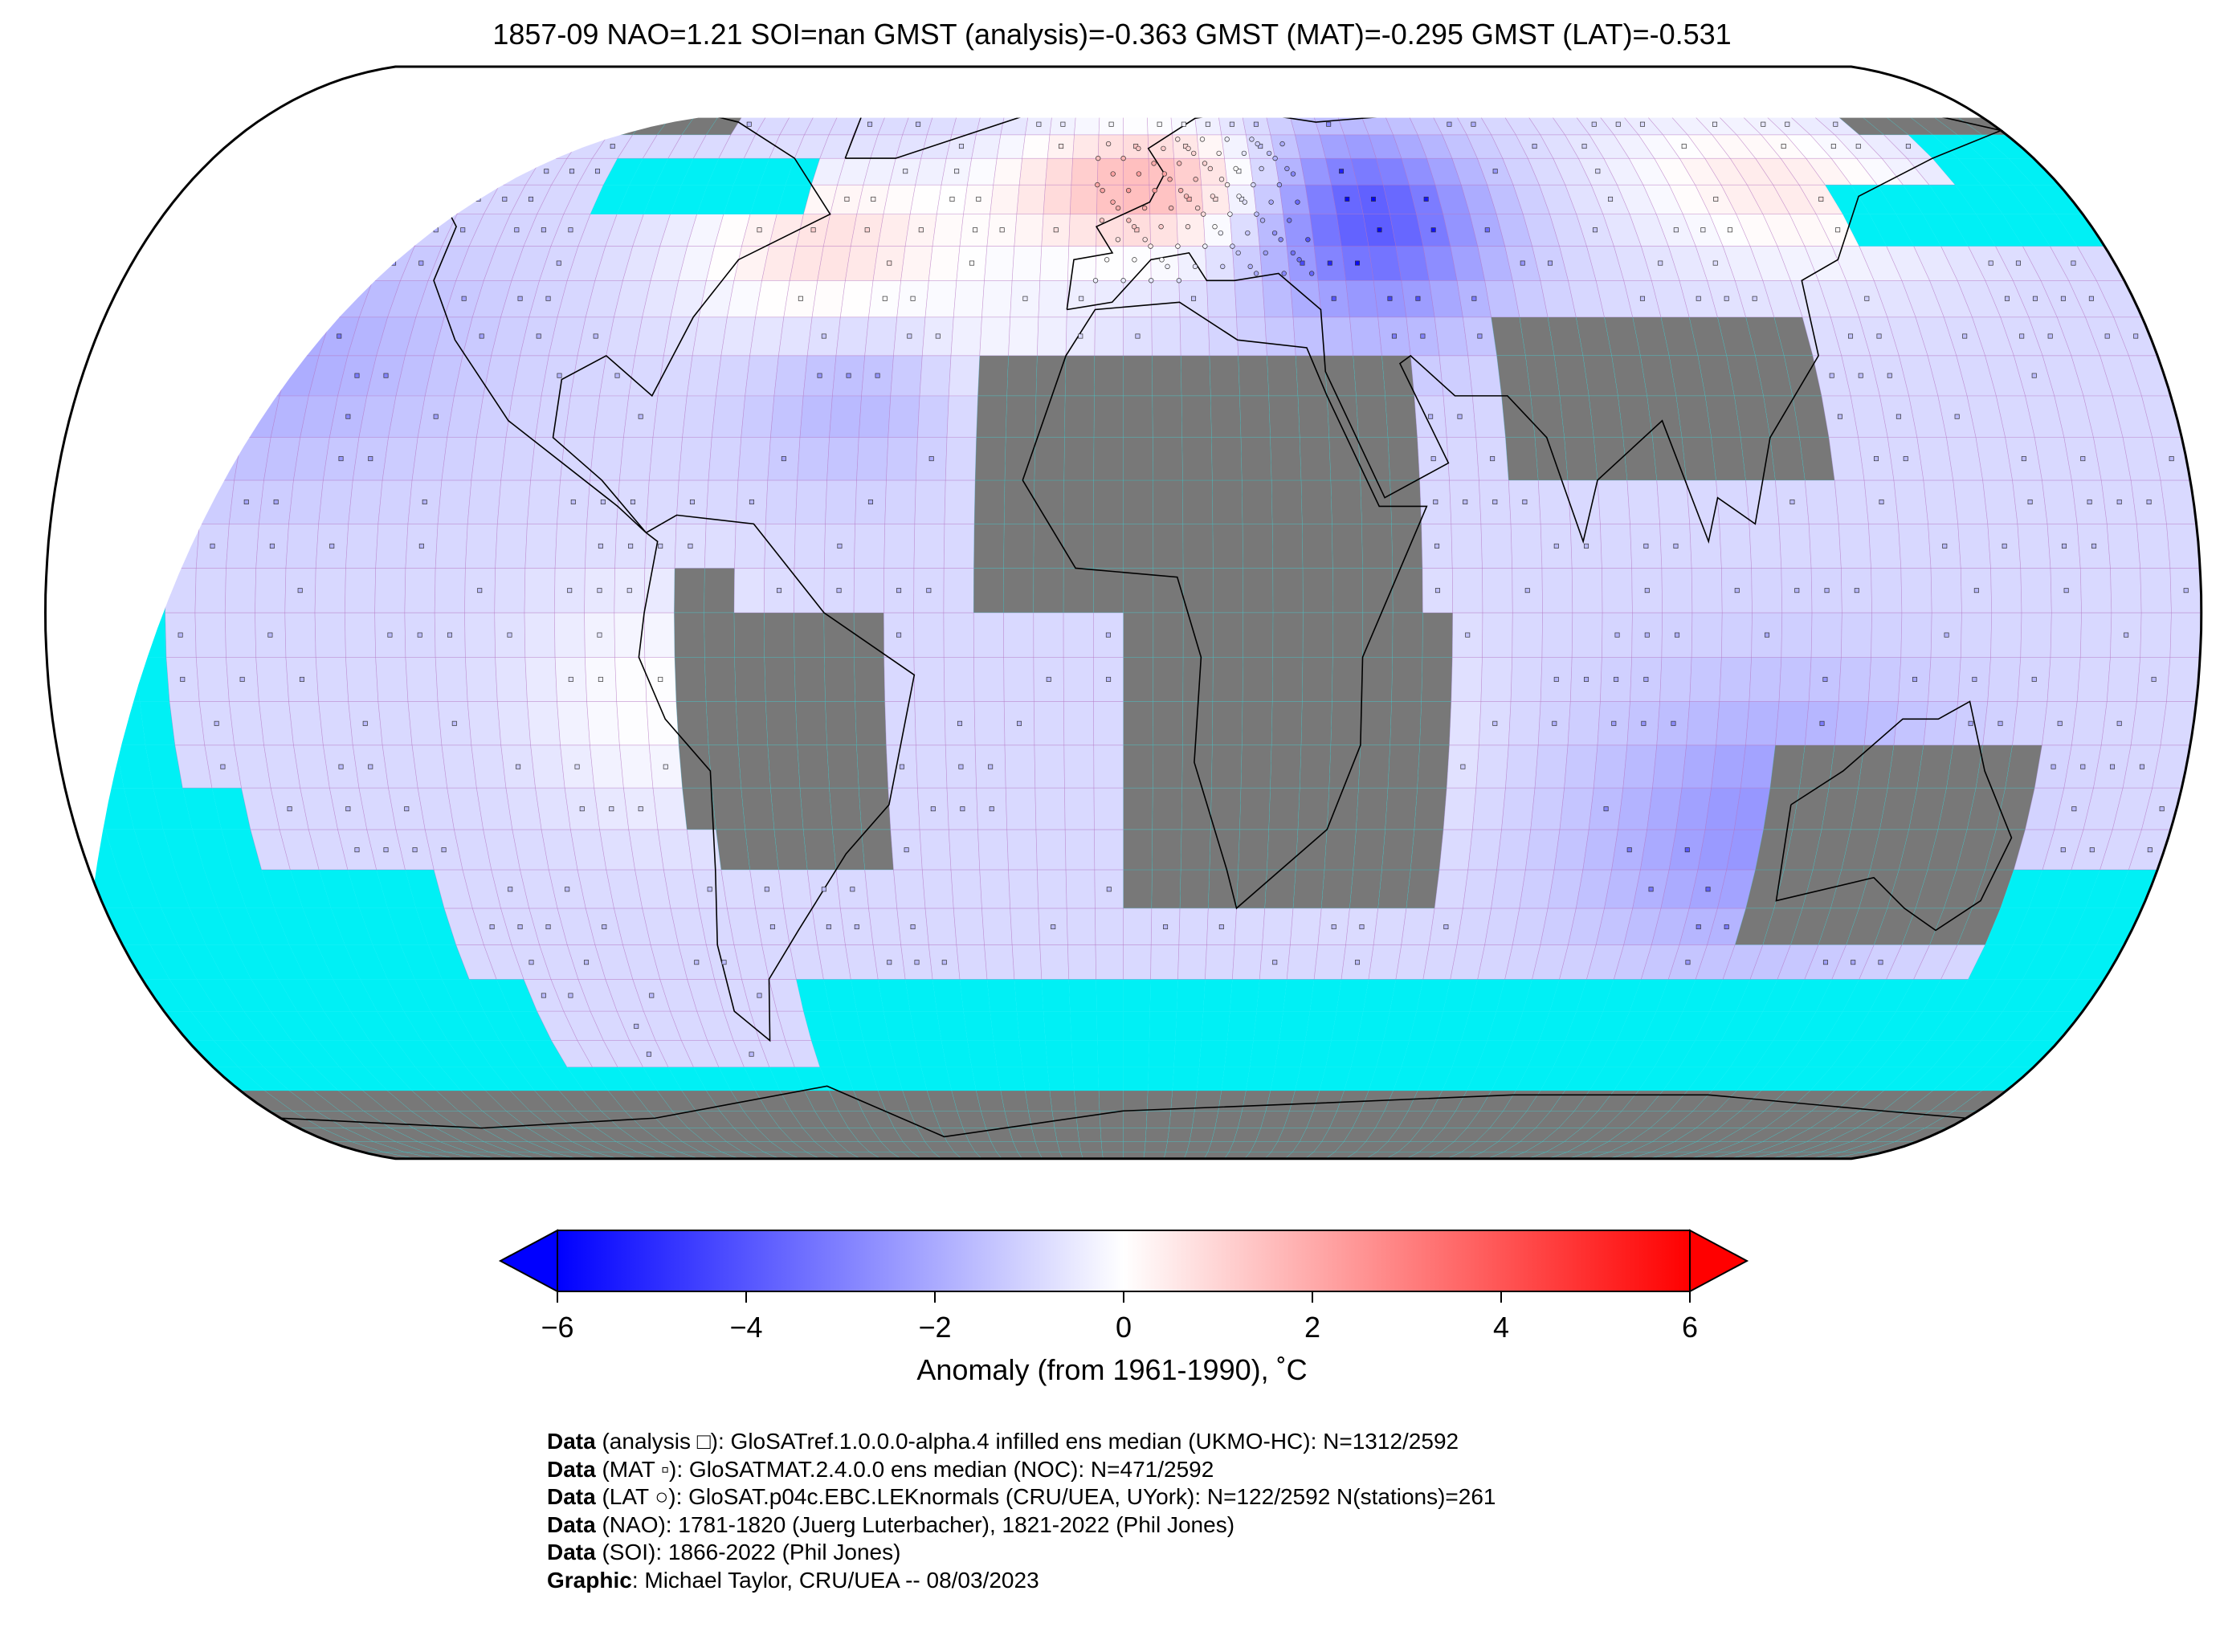  I want to click on colorbar-extend-high, so click(1719, 1261).